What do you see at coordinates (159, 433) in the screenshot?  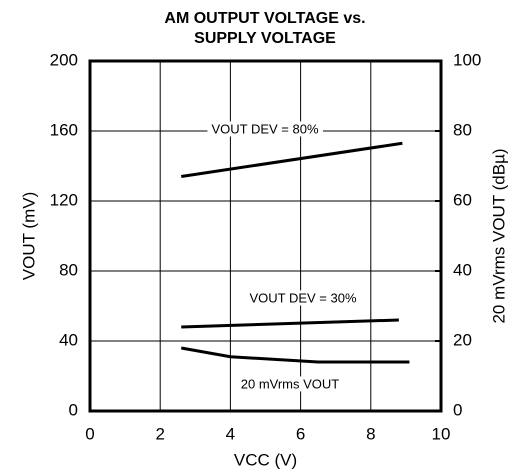 I see `x-tick-label: 2` at bounding box center [159, 433].